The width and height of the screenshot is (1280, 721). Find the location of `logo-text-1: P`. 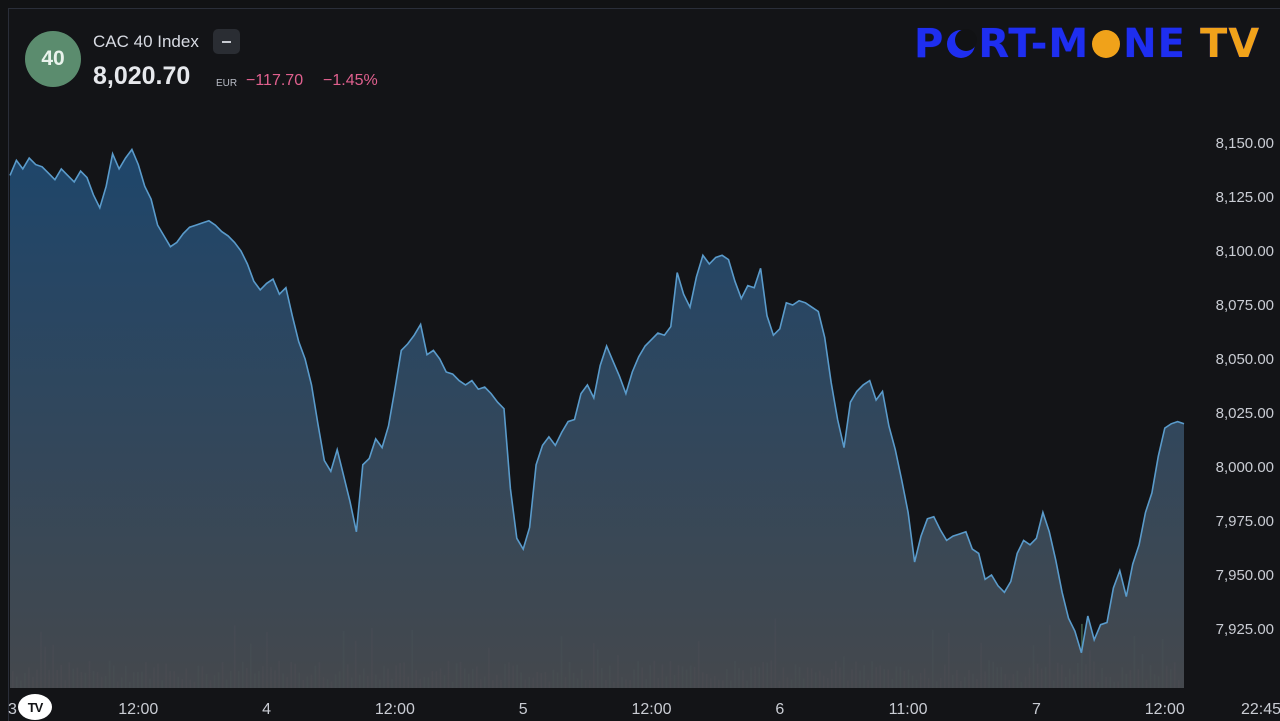

logo-text-1: P is located at coordinates (929, 44).